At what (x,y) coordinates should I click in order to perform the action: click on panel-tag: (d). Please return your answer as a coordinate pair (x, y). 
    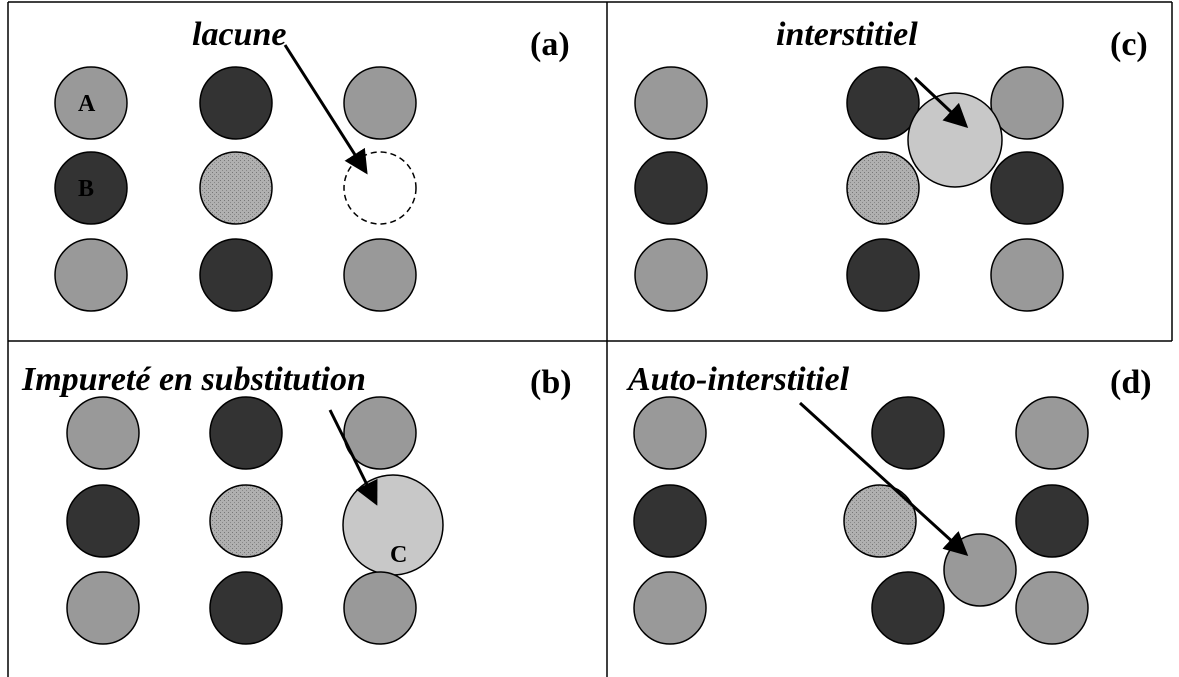
    Looking at the image, I should click on (1131, 382).